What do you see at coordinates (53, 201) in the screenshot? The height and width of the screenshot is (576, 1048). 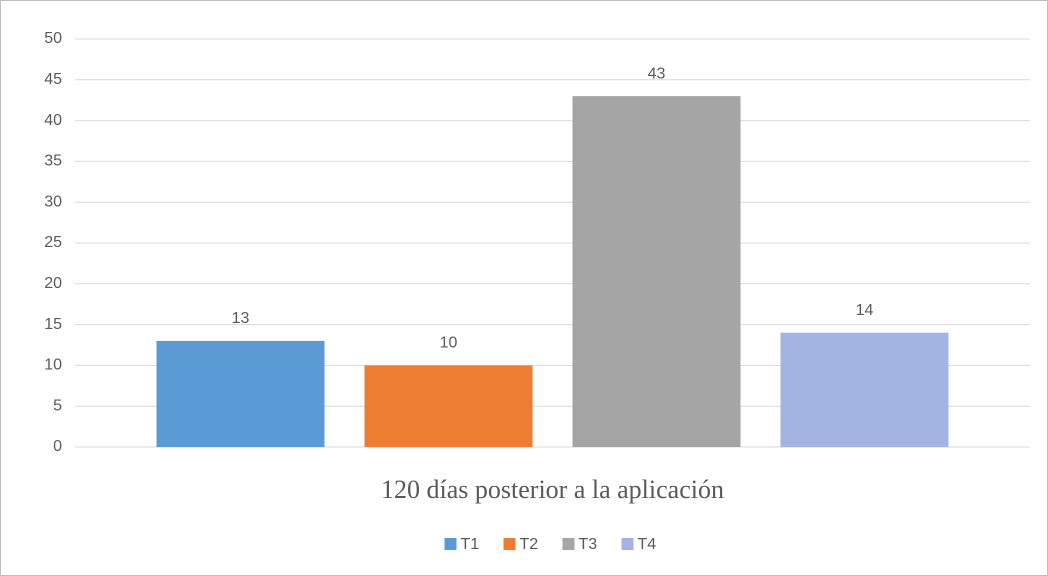 I see `y-tick-label: 30` at bounding box center [53, 201].